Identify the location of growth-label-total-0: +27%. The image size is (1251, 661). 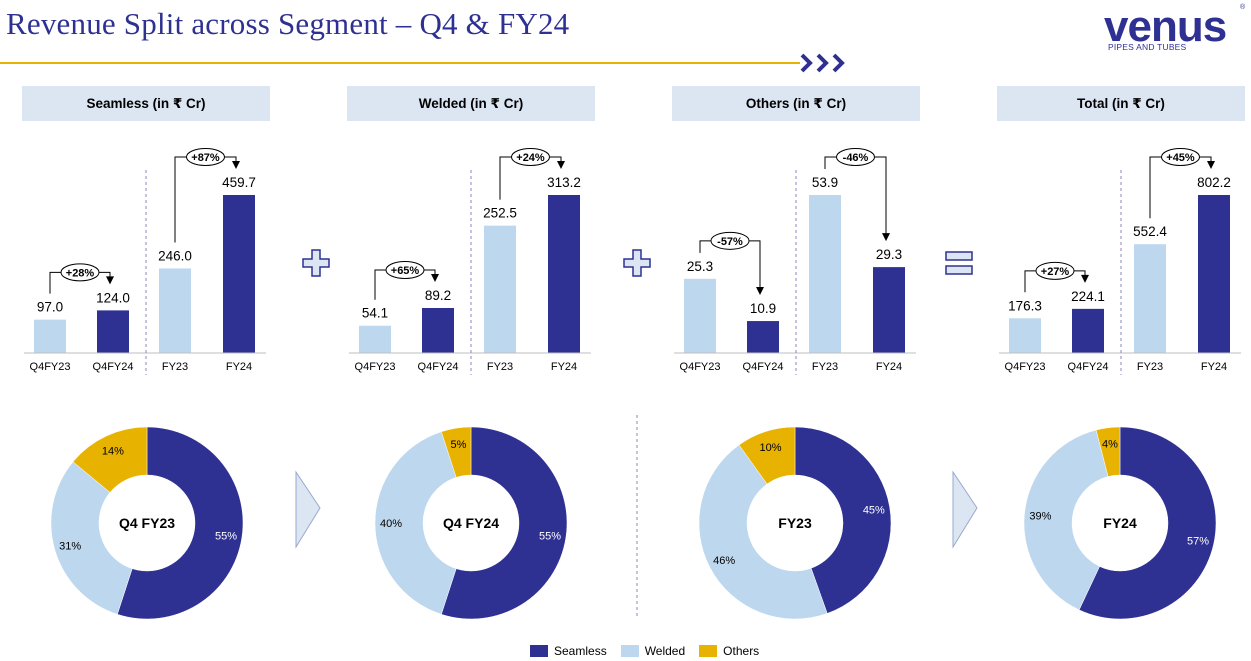
(1055, 272).